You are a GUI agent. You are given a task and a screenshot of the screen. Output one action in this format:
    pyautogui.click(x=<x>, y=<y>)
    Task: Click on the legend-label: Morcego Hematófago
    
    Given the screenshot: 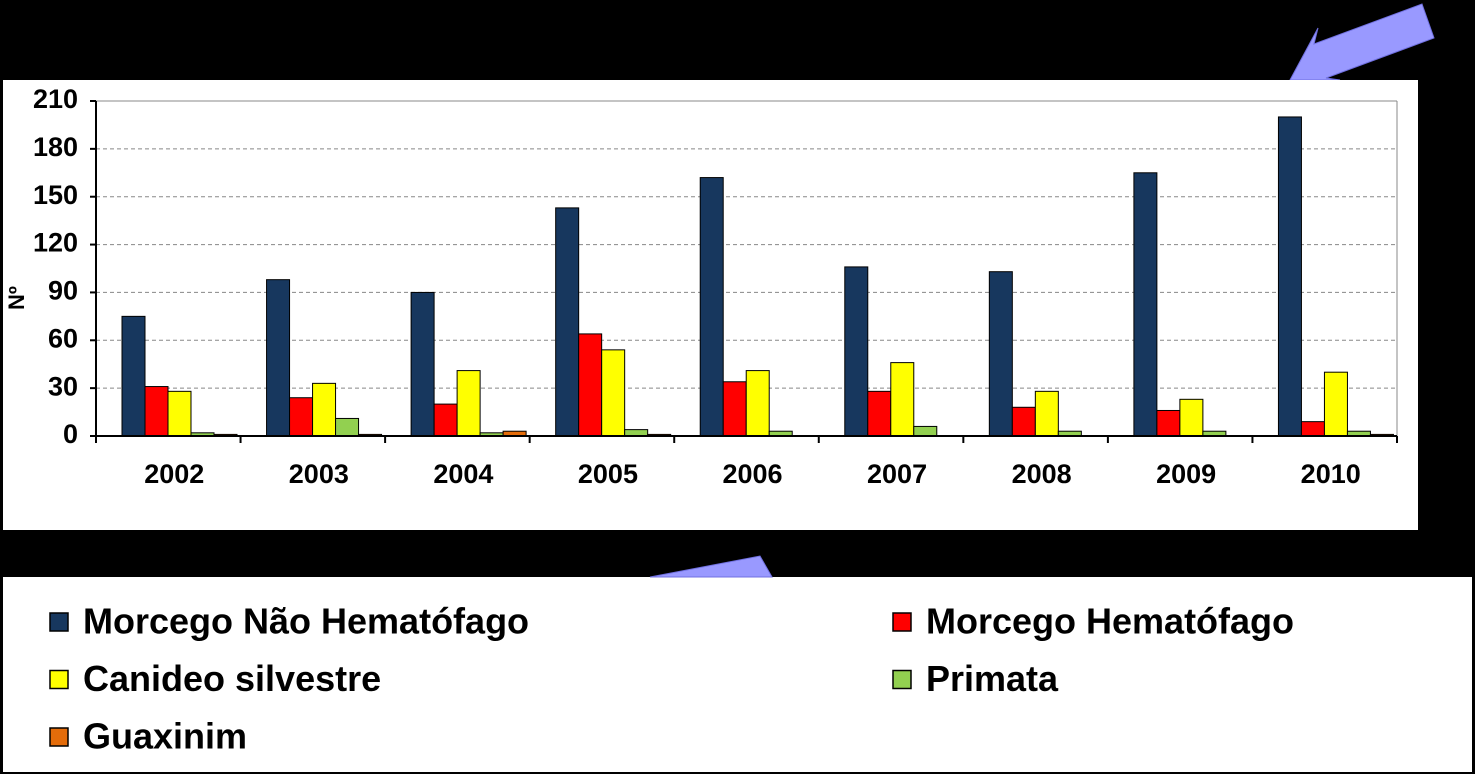 What is the action you would take?
    pyautogui.click(x=1110, y=621)
    